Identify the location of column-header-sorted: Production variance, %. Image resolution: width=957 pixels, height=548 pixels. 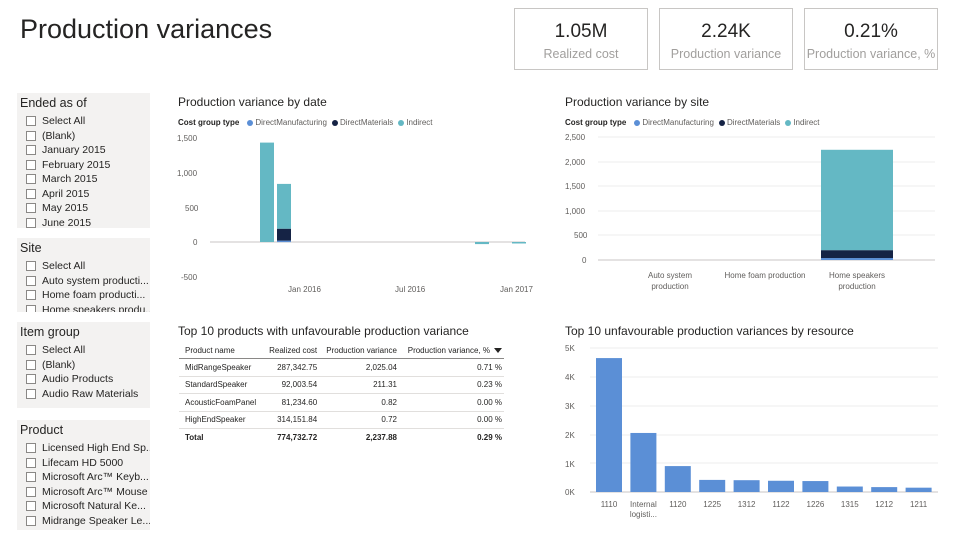
(451, 351).